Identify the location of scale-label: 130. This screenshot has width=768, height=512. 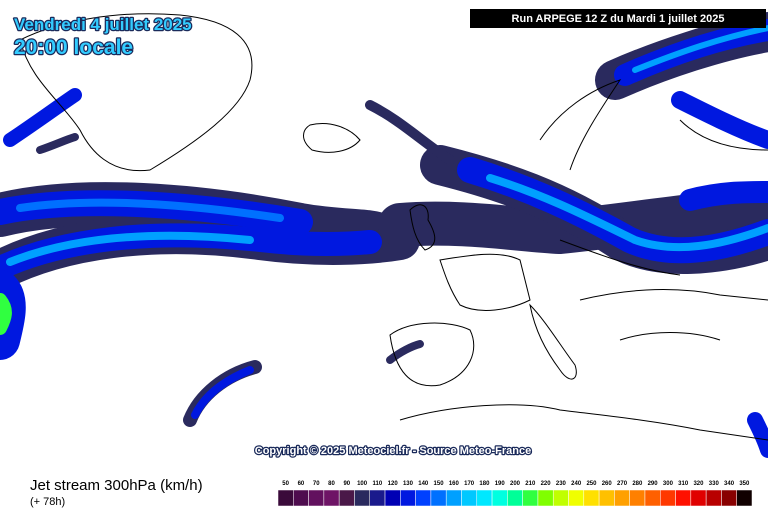
(408, 484).